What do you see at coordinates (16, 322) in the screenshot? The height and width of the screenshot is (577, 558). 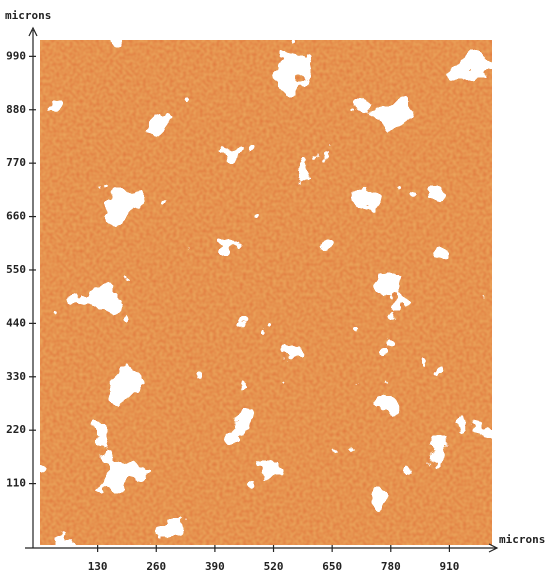 I see `y-tick-label: 440` at bounding box center [16, 322].